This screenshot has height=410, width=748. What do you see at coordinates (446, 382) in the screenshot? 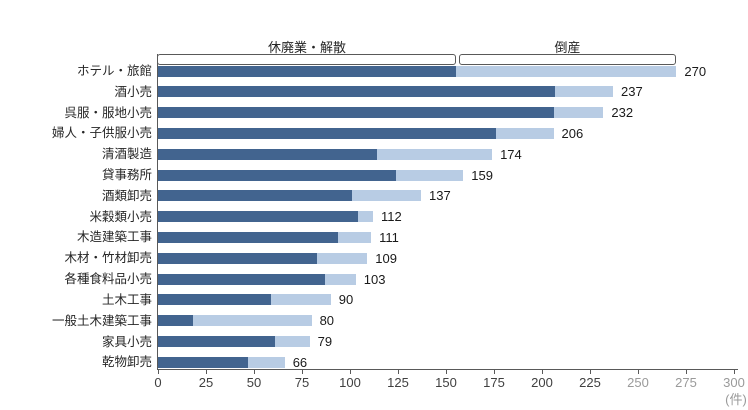
I see `tick-label: 150` at bounding box center [446, 382].